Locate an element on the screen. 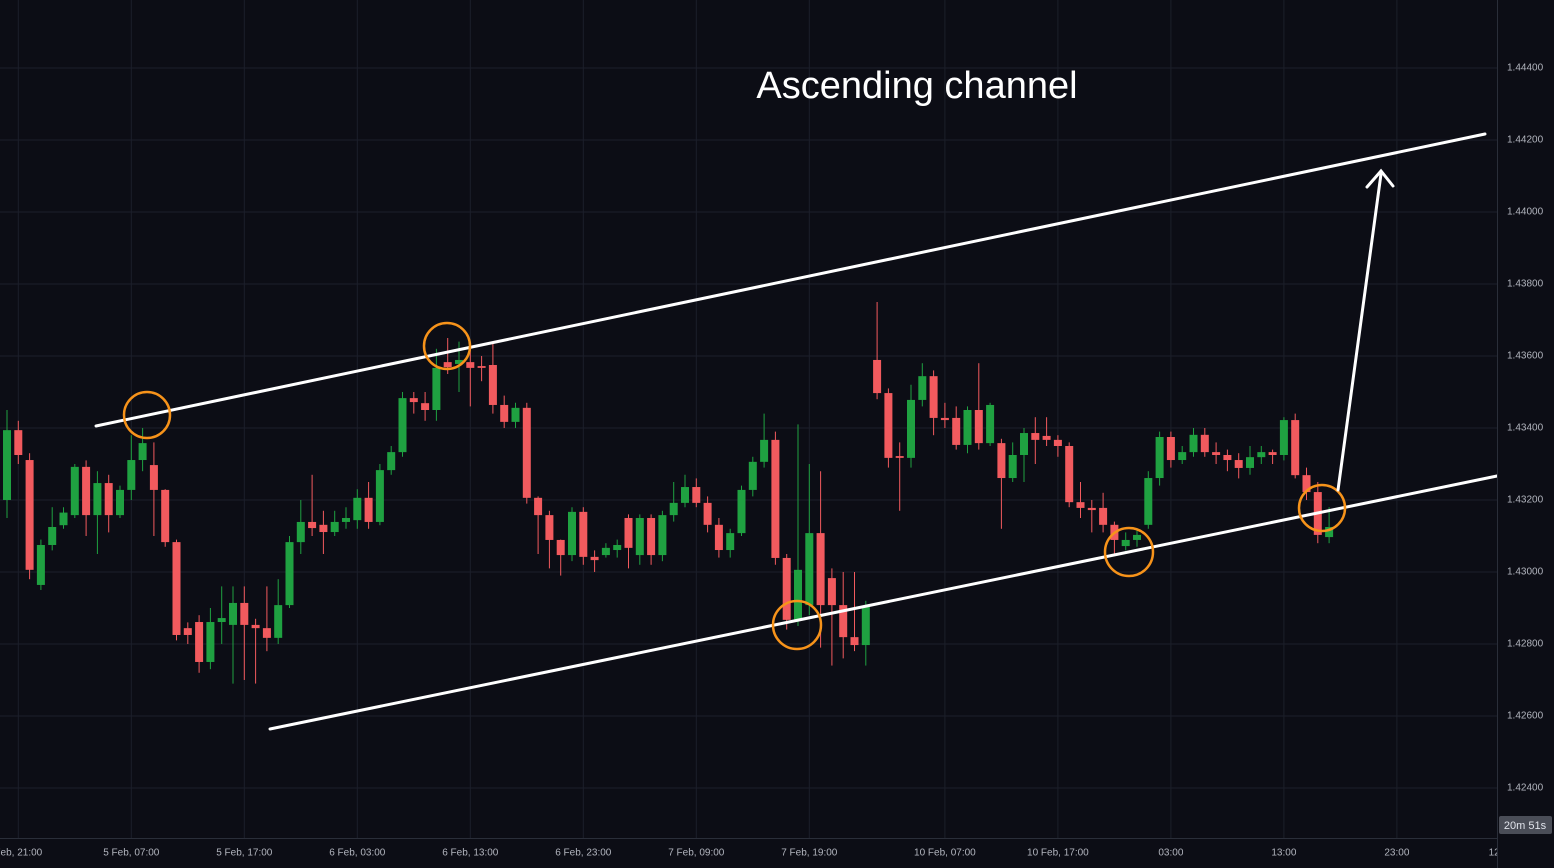 This screenshot has height=868, width=1554. y-tick-label: 1.44200 is located at coordinates (1525, 140).